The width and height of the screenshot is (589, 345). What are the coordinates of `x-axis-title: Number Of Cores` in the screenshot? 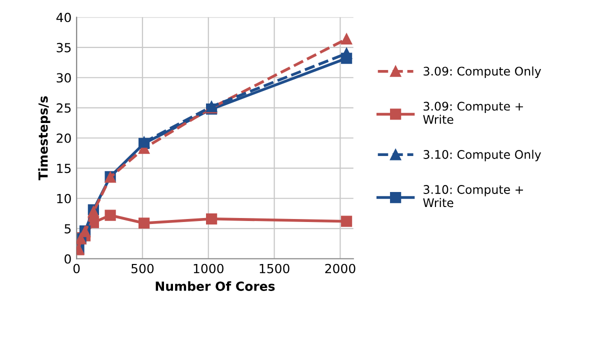 It's located at (215, 286).